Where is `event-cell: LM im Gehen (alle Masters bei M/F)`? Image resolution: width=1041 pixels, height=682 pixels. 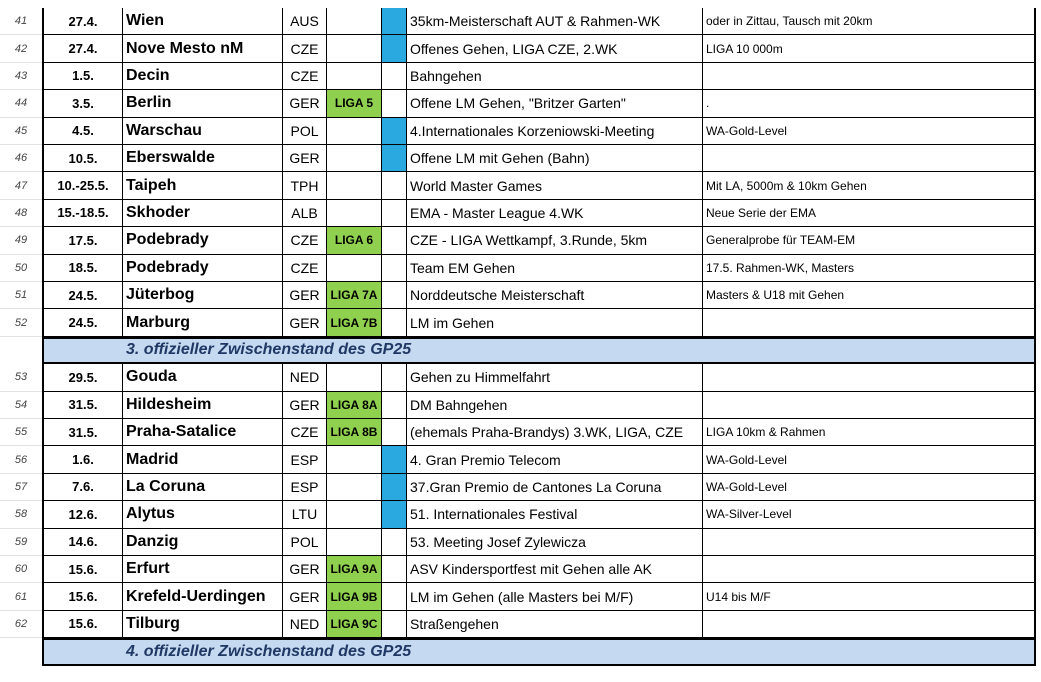 event-cell: LM im Gehen (alle Masters bei M/F) is located at coordinates (554, 597).